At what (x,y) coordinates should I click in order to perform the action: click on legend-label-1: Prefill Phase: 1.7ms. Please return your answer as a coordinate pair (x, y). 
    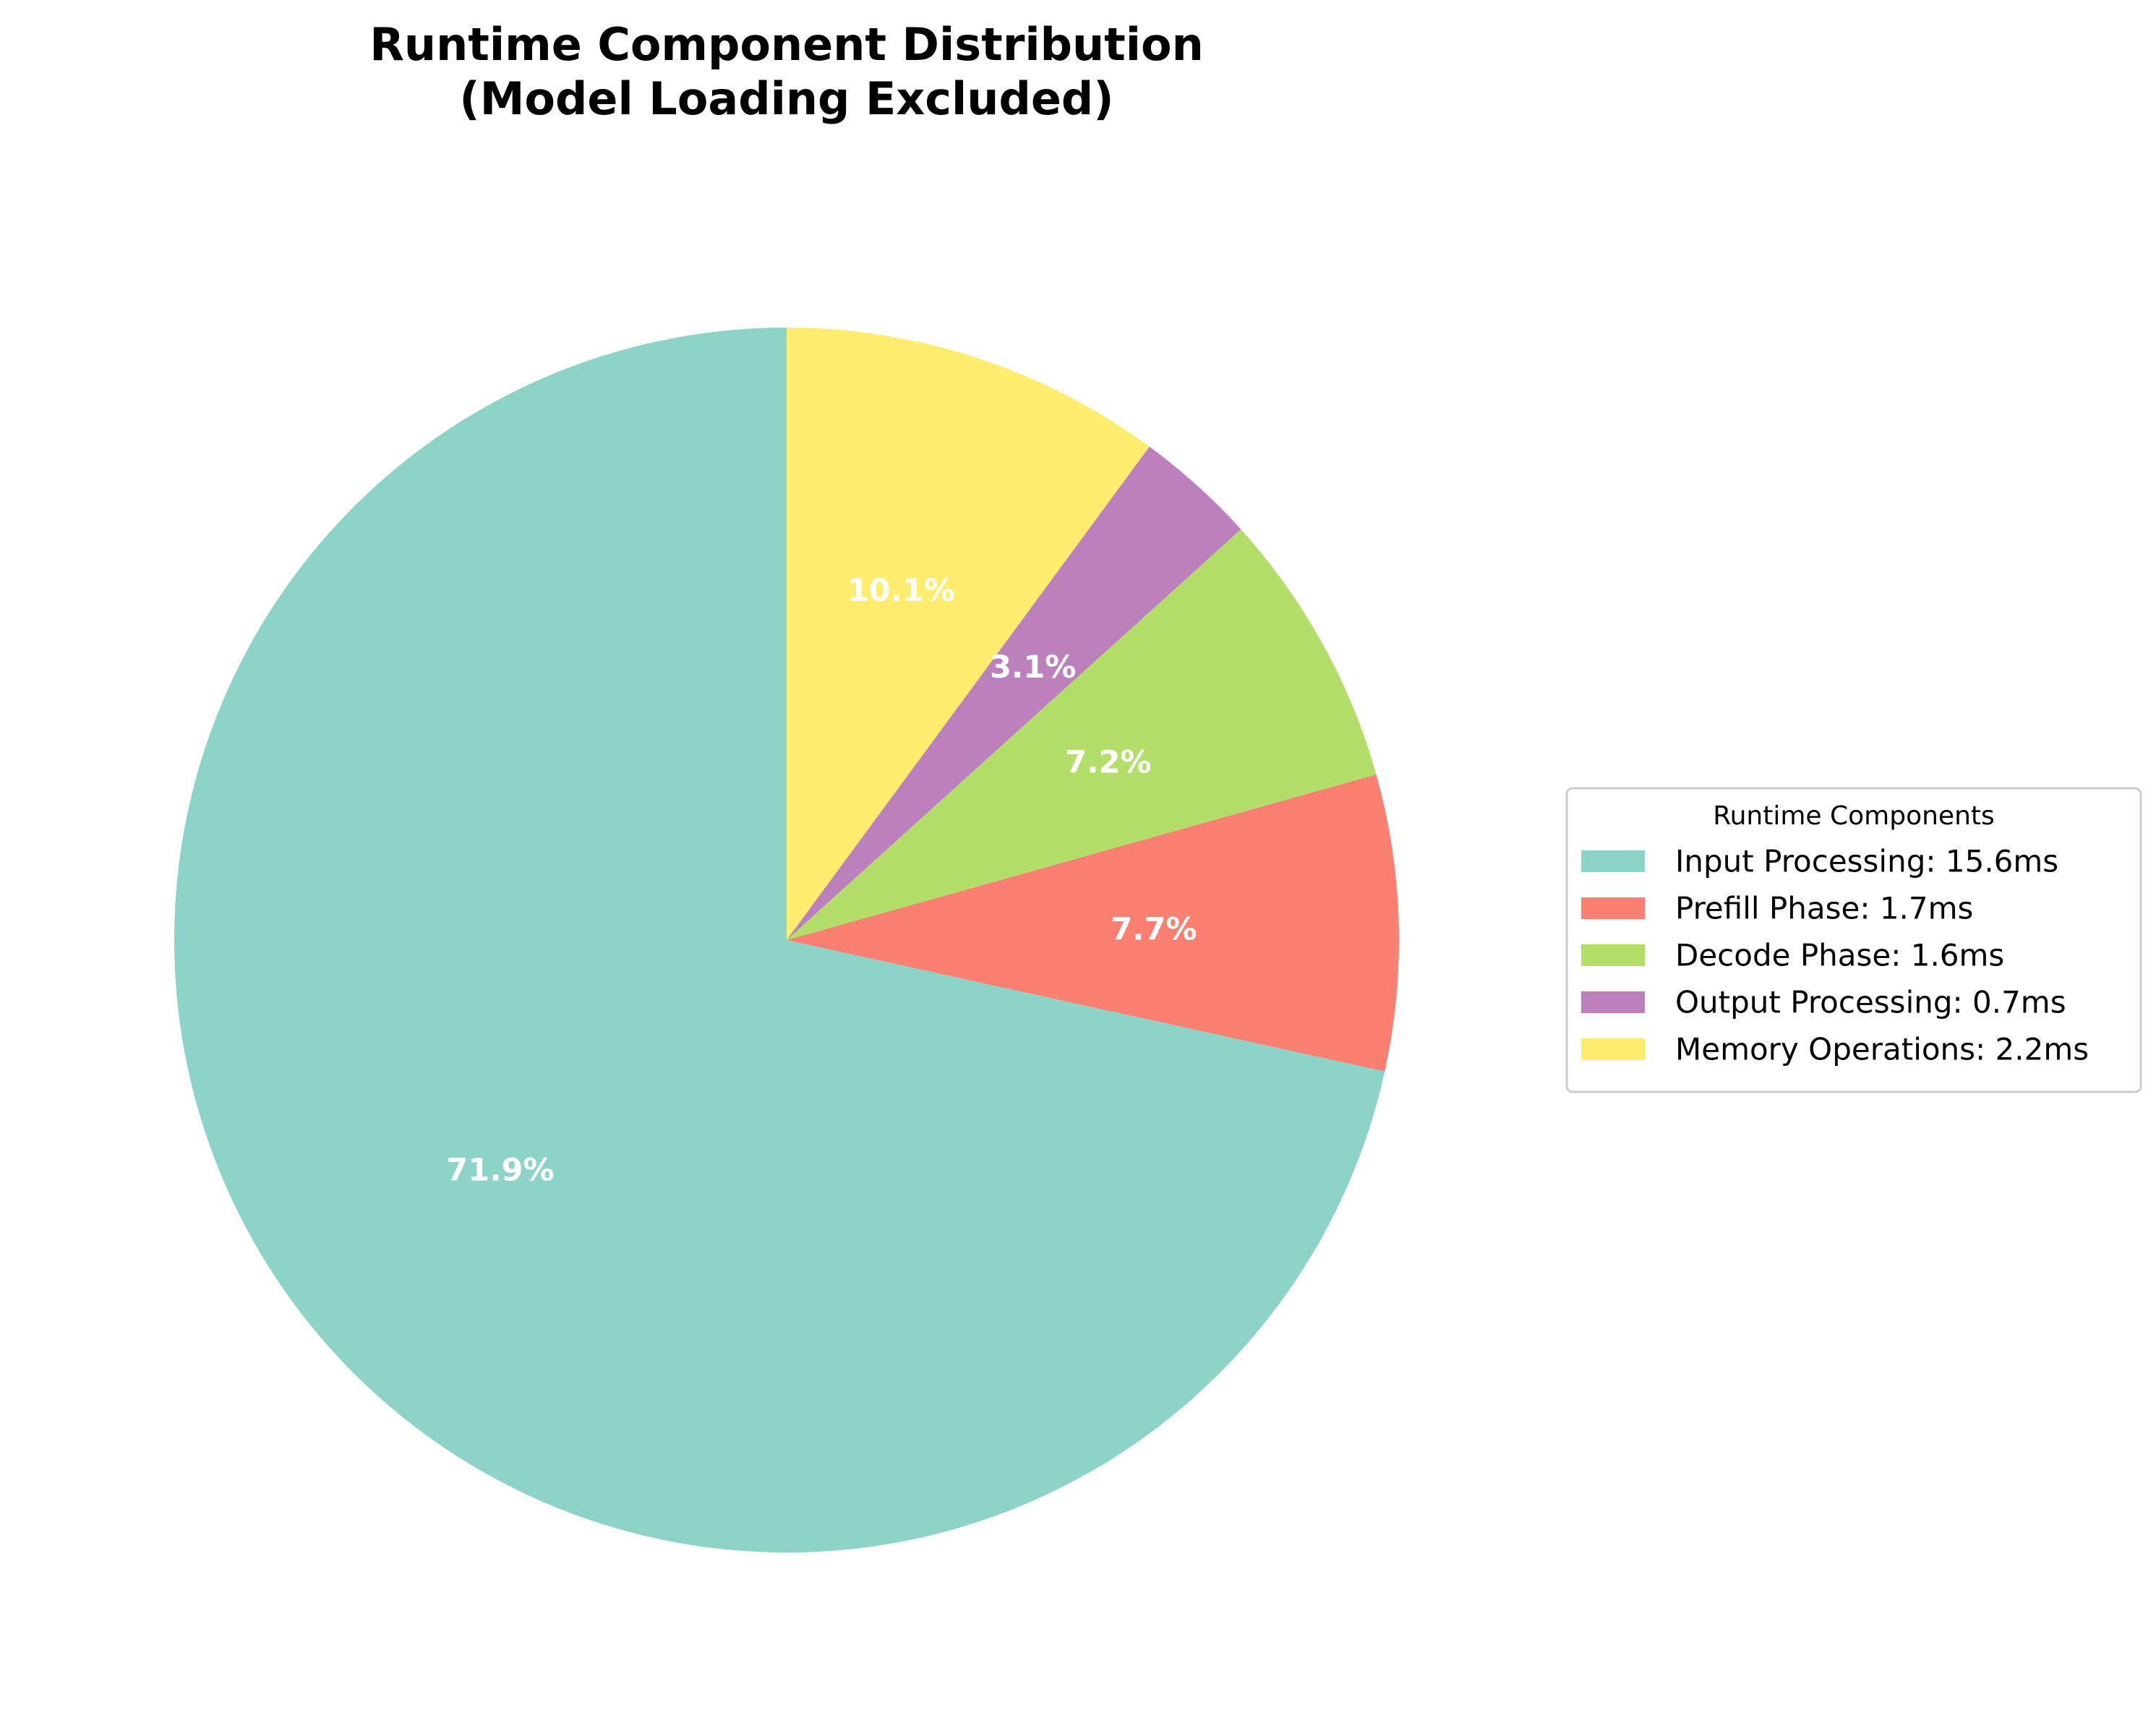
    Looking at the image, I should click on (1824, 908).